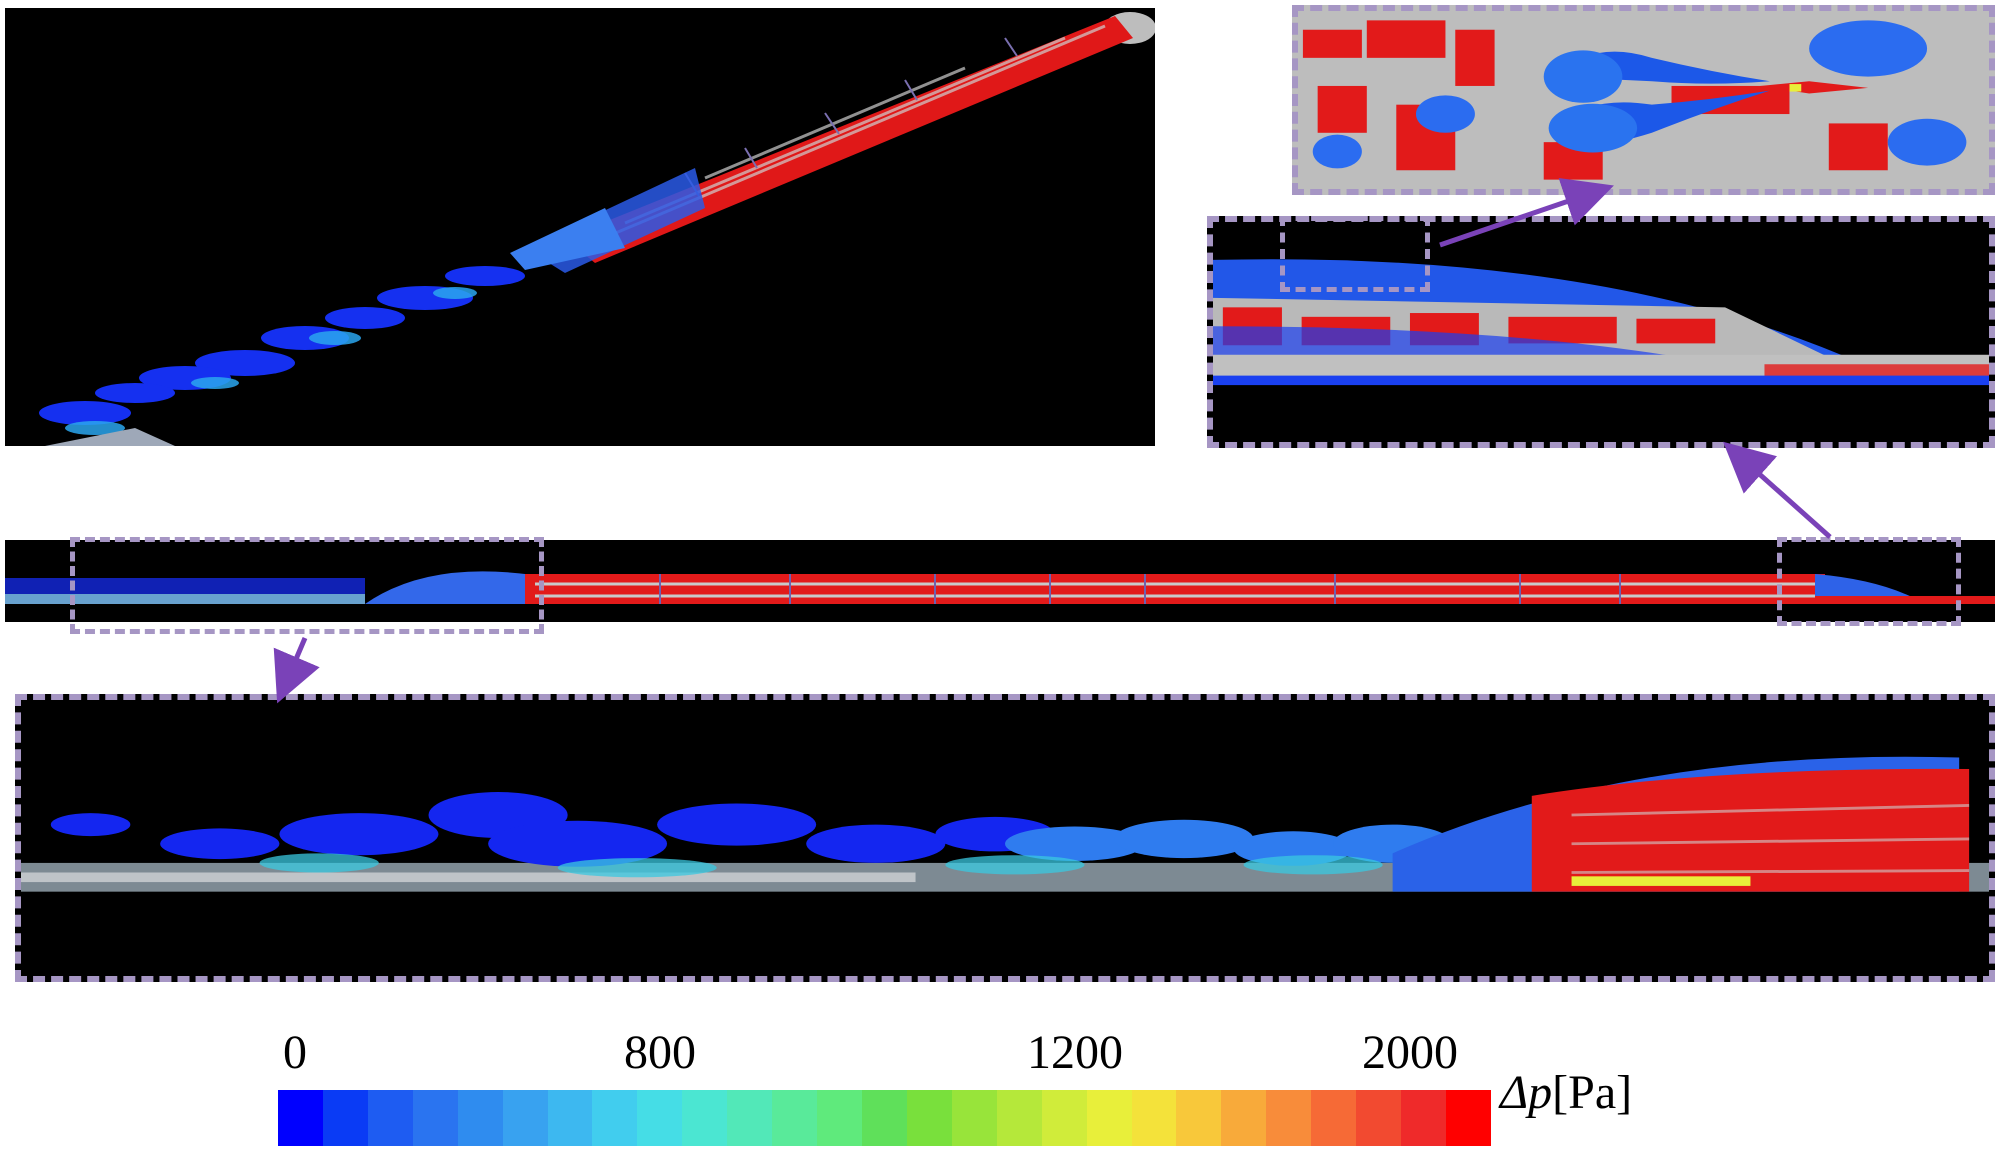 The height and width of the screenshot is (1155, 2000). What do you see at coordinates (660, 1052) in the screenshot?
I see `colorbar-tick-800: 800` at bounding box center [660, 1052].